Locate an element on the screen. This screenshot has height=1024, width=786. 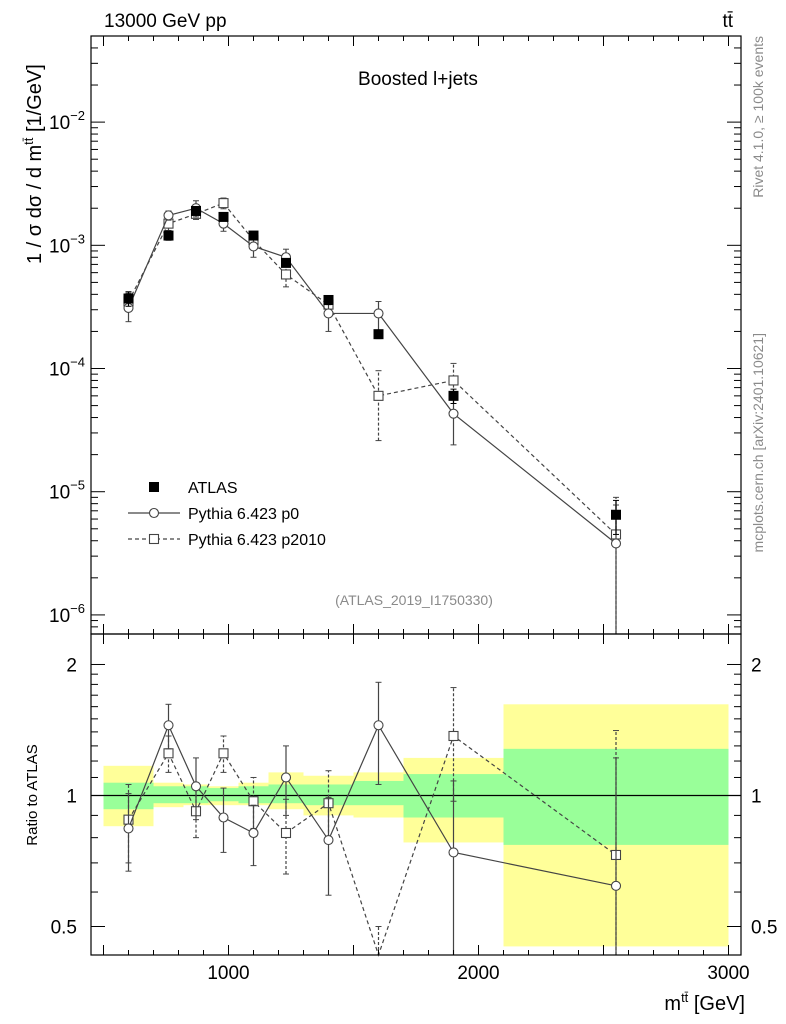
ratio-y-axis-title: Ratio to ATLAS is located at coordinates (32, 794).